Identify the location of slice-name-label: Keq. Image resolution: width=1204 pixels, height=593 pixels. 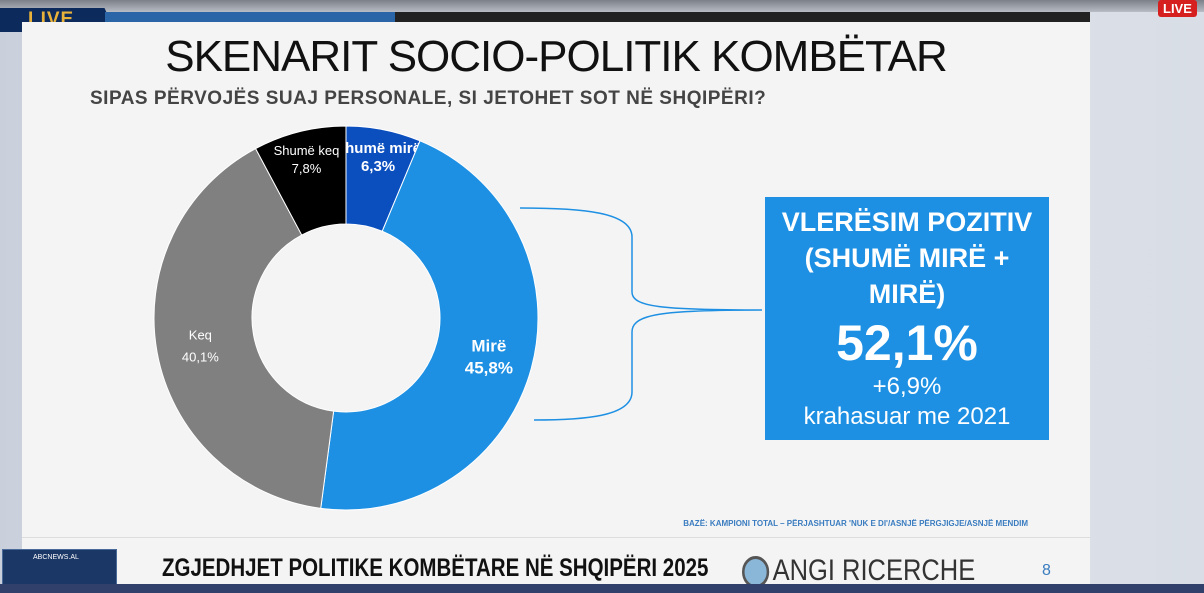
(200, 334).